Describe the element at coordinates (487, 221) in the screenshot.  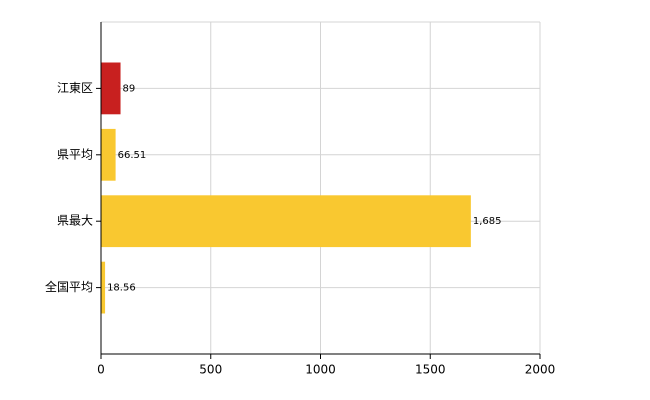
I see `data-label: 1,685` at that location.